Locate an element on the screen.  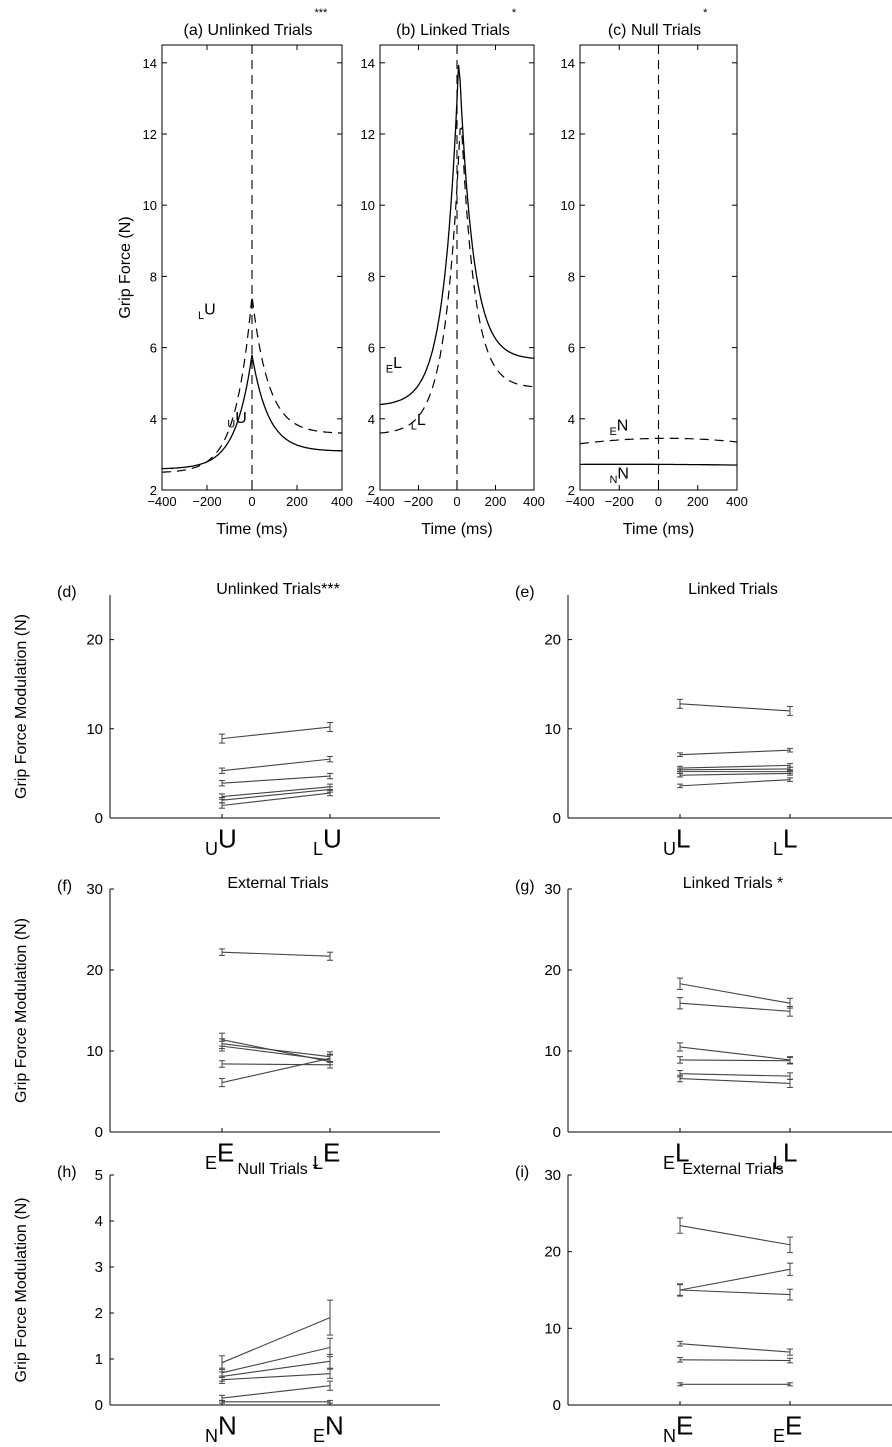
category-label-UL: UL is located at coordinates (676, 841).